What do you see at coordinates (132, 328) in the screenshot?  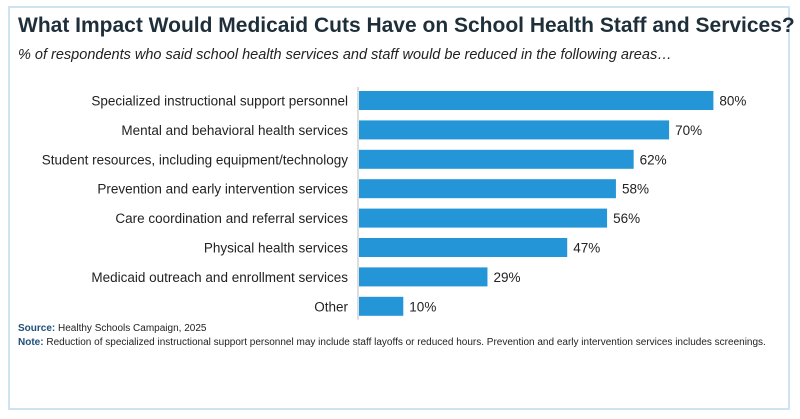 I see `source-text: Healthy Schools Campaign, 2025` at bounding box center [132, 328].